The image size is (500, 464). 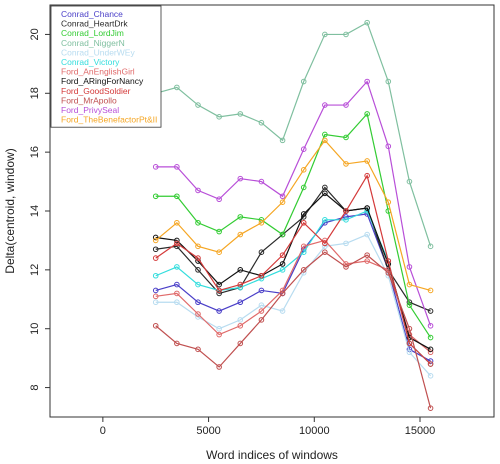 What do you see at coordinates (92, 14) in the screenshot?
I see `legend-entry: Conrad_Chance` at bounding box center [92, 14].